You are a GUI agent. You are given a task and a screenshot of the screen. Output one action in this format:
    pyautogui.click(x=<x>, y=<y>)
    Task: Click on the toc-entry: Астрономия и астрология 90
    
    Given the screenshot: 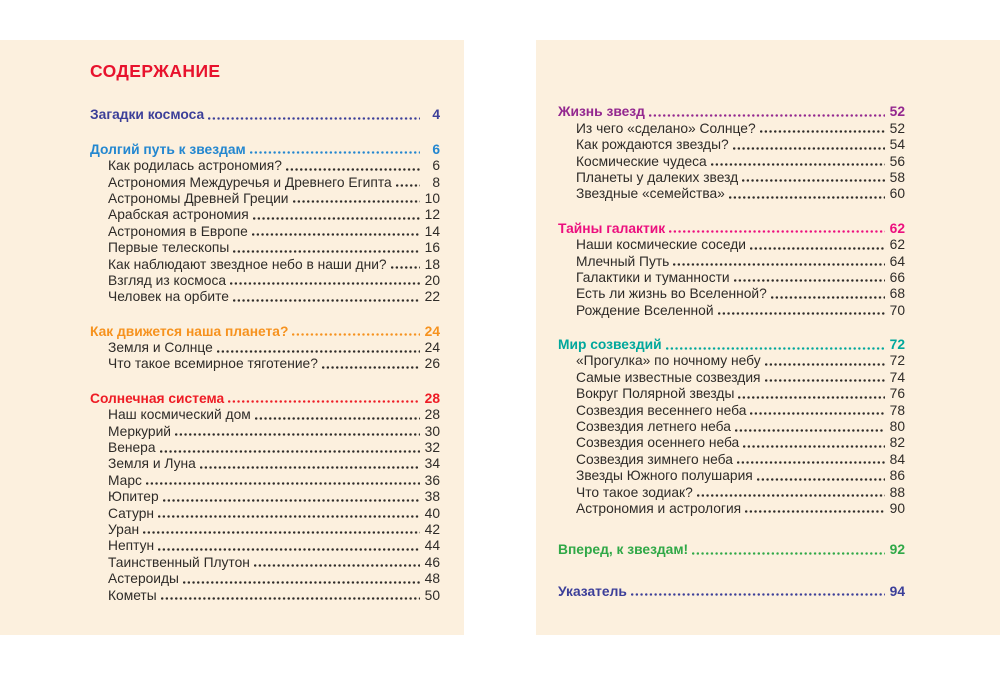 What is the action you would take?
    pyautogui.click(x=731, y=508)
    